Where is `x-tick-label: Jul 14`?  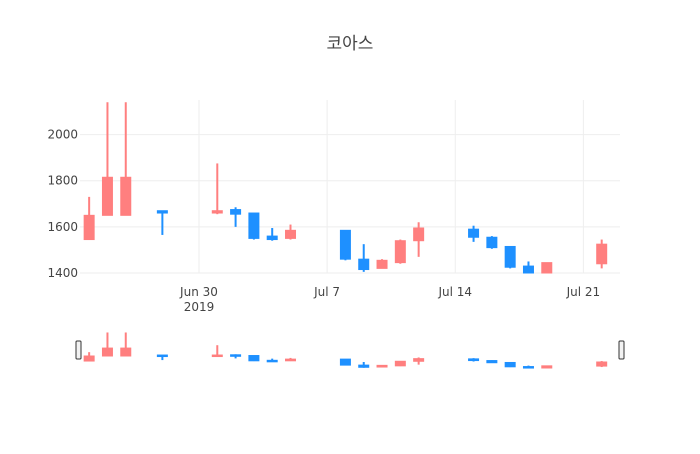 x-tick-label: Jul 14 is located at coordinates (454, 292).